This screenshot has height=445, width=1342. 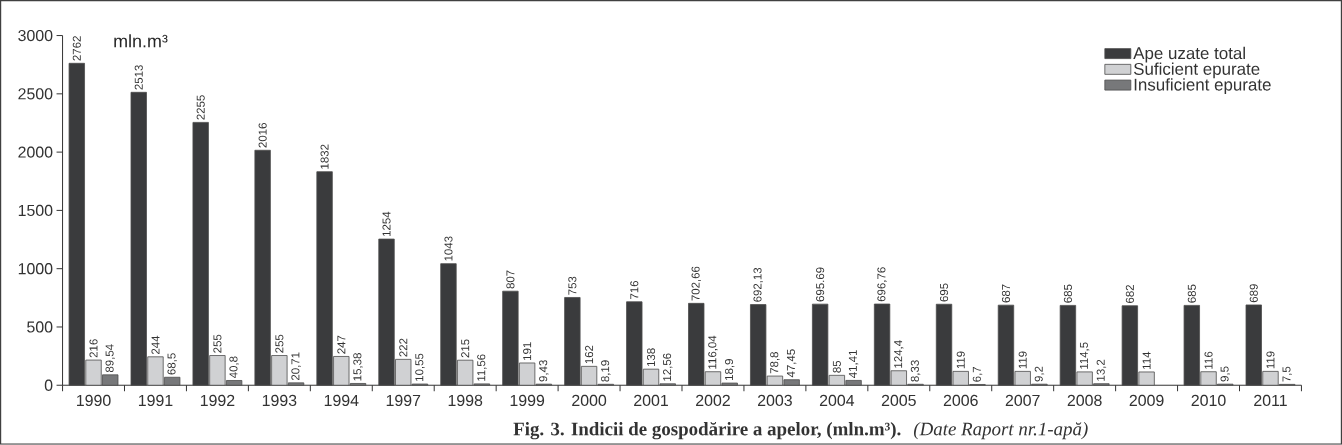 I want to click on data-label: 191, so click(x=527, y=351).